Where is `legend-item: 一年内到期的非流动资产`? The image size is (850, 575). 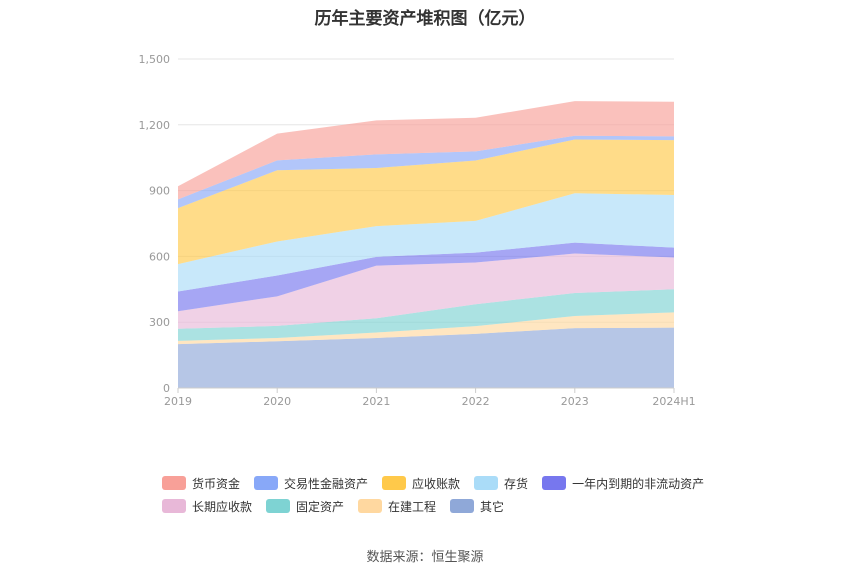 legend-item: 一年内到期的非流动资产 is located at coordinates (623, 483).